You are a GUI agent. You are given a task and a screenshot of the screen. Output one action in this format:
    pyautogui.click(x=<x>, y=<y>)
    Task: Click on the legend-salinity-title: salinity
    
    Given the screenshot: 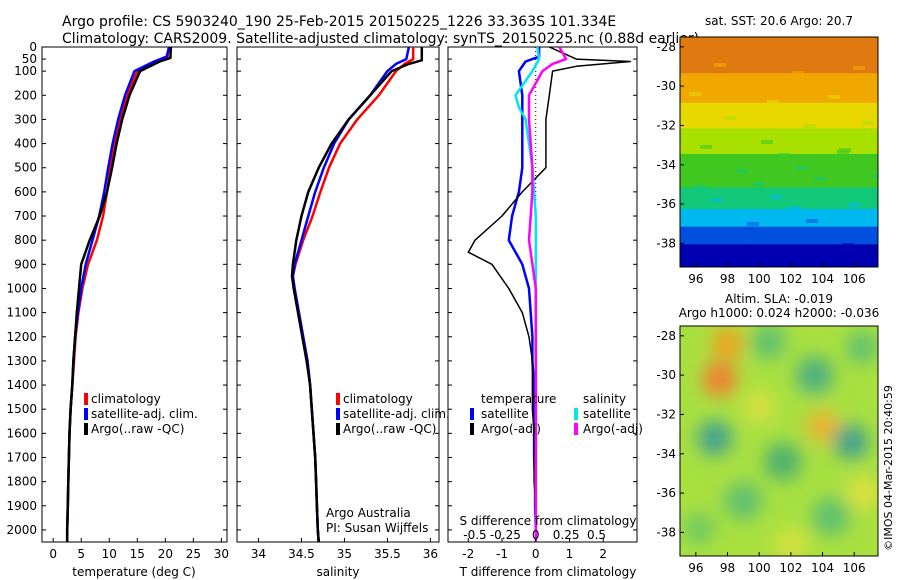 What is the action you would take?
    pyautogui.click(x=604, y=399)
    